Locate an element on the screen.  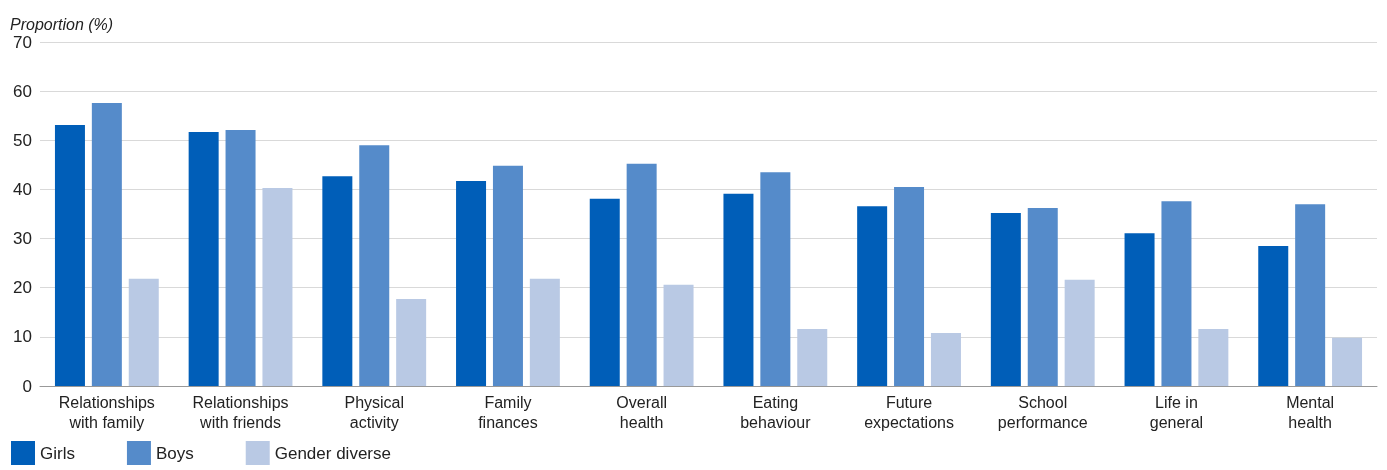
x-tick-label: Overall health is located at coordinates (641, 412).